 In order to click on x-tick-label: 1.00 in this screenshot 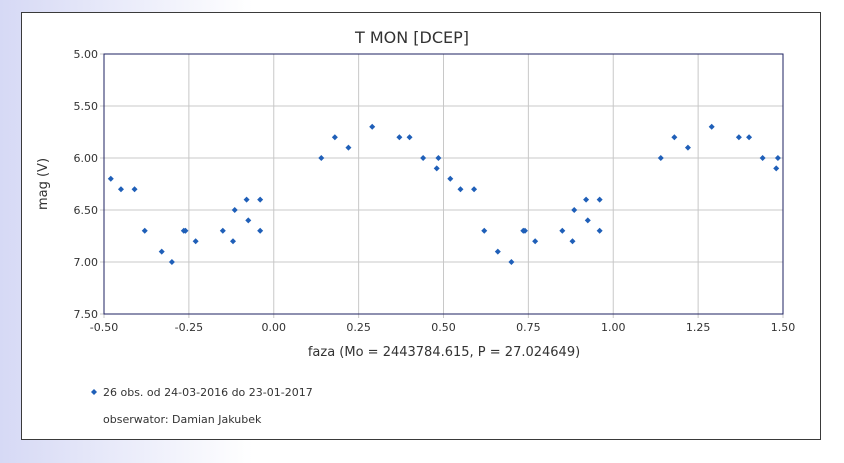, I will do `click(613, 327)`.